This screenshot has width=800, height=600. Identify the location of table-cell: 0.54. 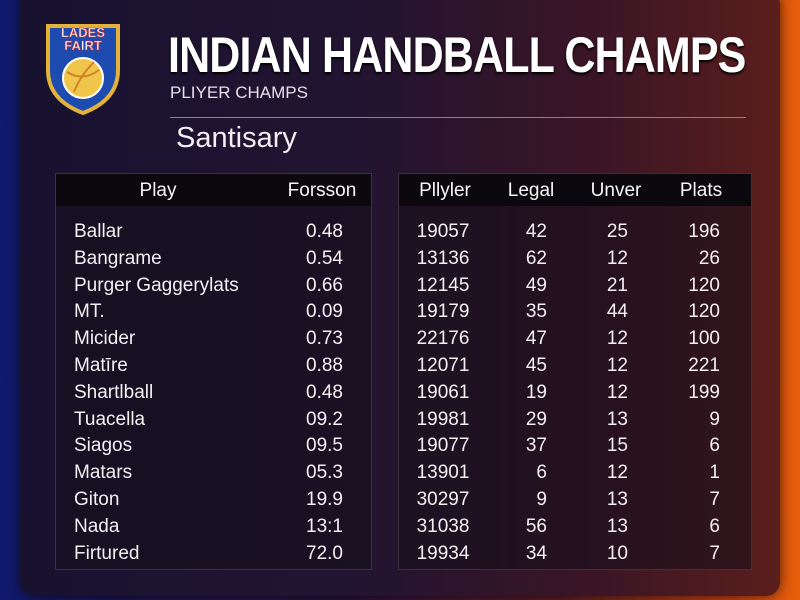
(324, 258).